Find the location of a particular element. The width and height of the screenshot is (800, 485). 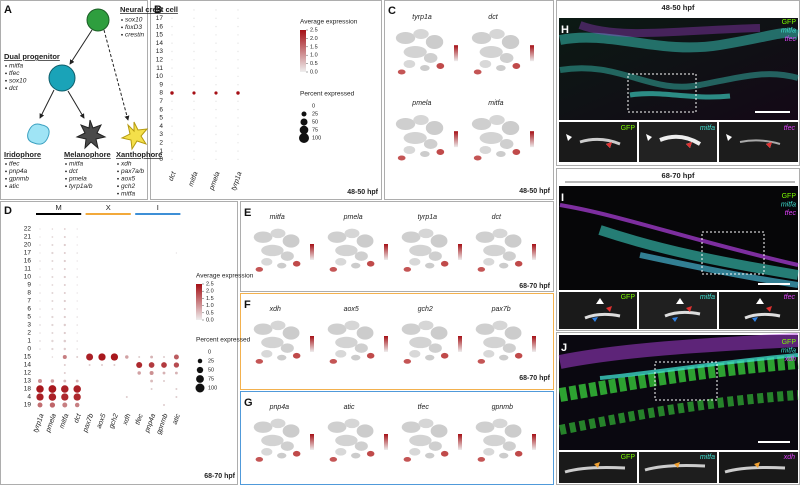

panel-letter: G is located at coordinates (248, 403).